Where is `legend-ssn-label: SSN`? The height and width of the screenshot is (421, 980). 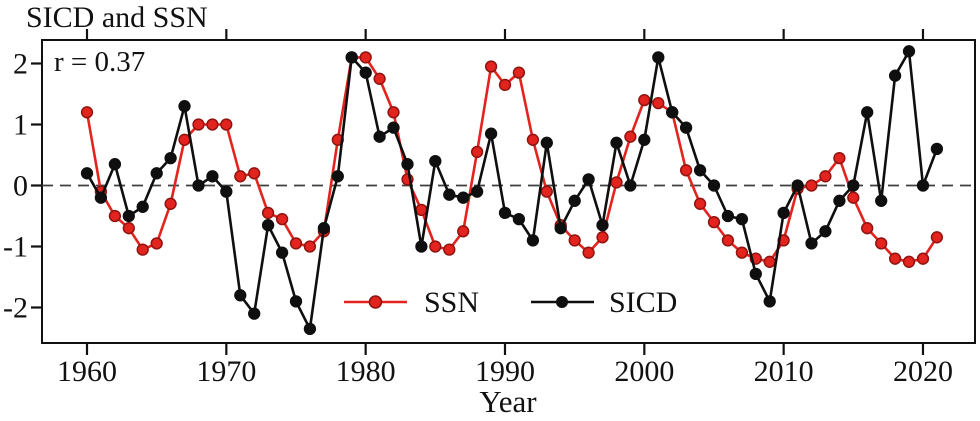
legend-ssn-label: SSN is located at coordinates (451, 302).